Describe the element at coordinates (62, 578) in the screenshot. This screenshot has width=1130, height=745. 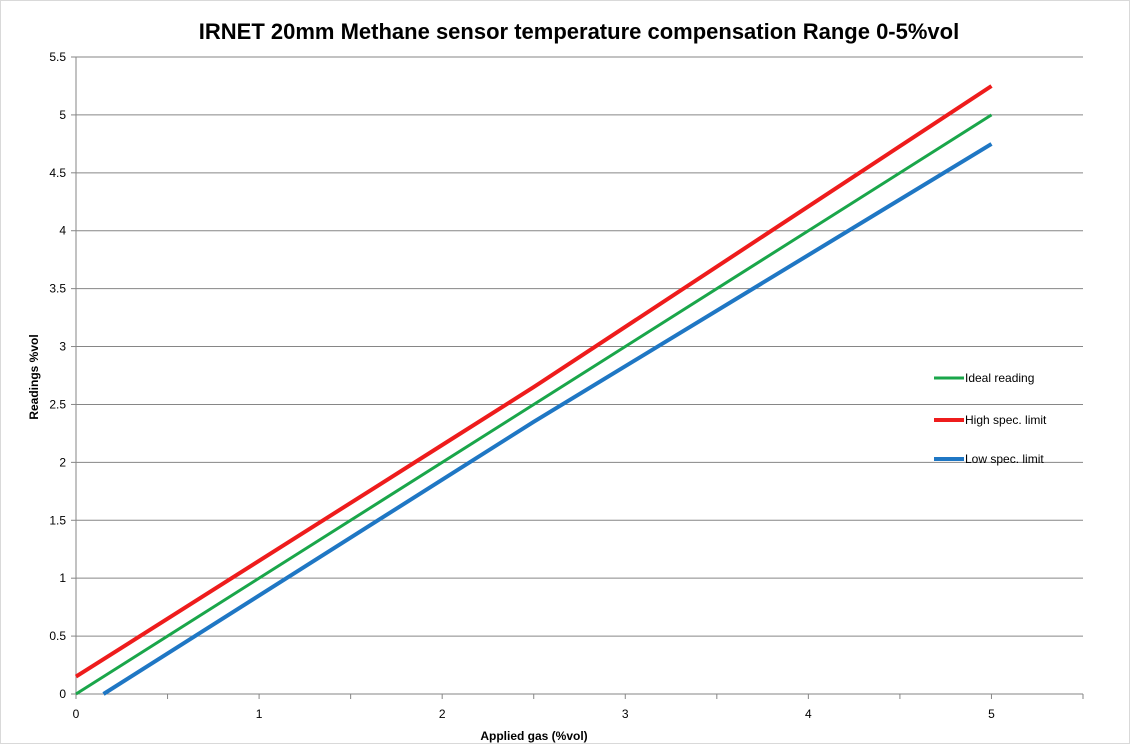
I see `y-tick-label: 1` at that location.